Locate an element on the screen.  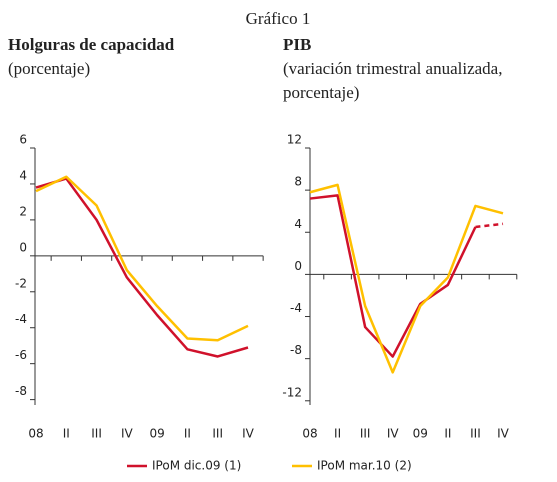
chart-subtitle: porcentaje) is located at coordinates (321, 92).